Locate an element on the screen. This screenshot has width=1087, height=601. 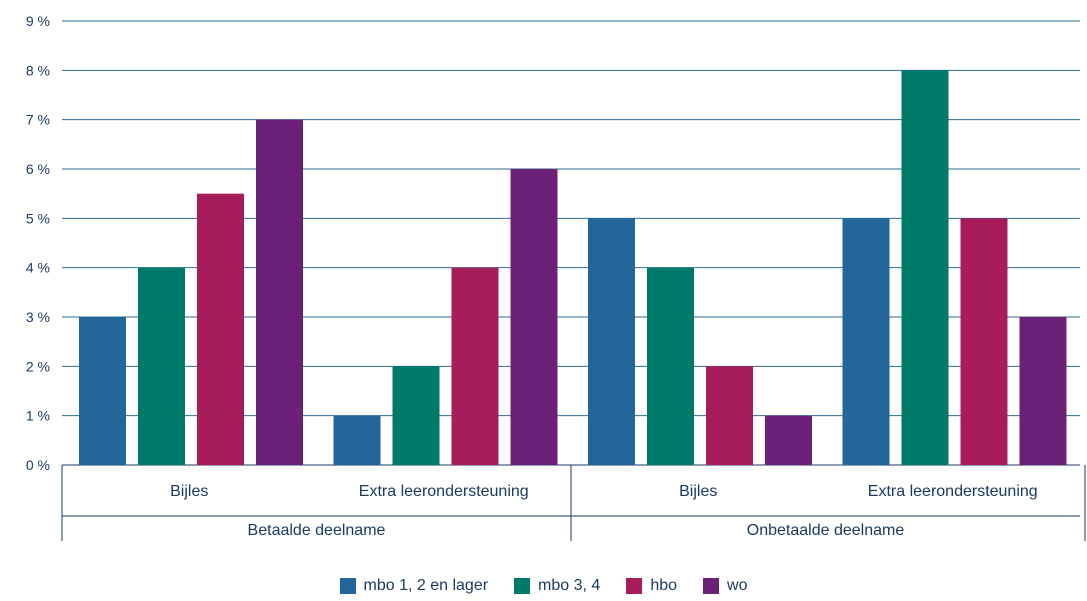
legend-item: wo is located at coordinates (725, 586).